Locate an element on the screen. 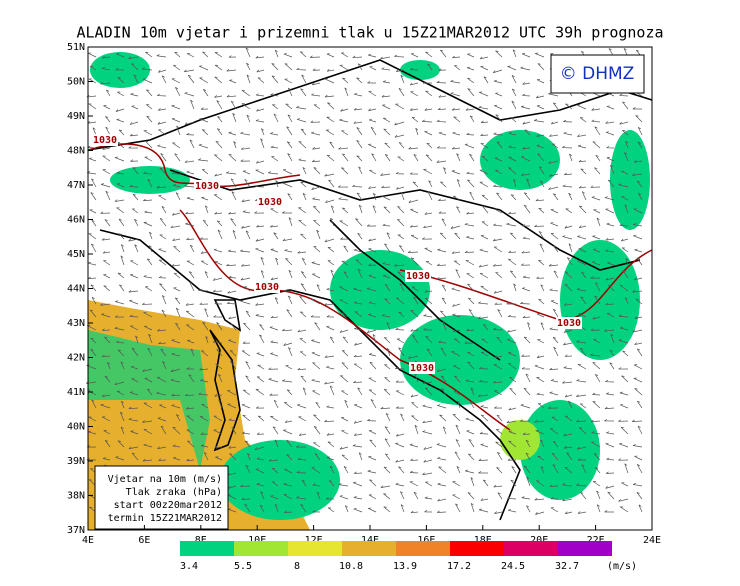  legend-line: termin 15Z21MAR2012 is located at coordinates (165, 518).